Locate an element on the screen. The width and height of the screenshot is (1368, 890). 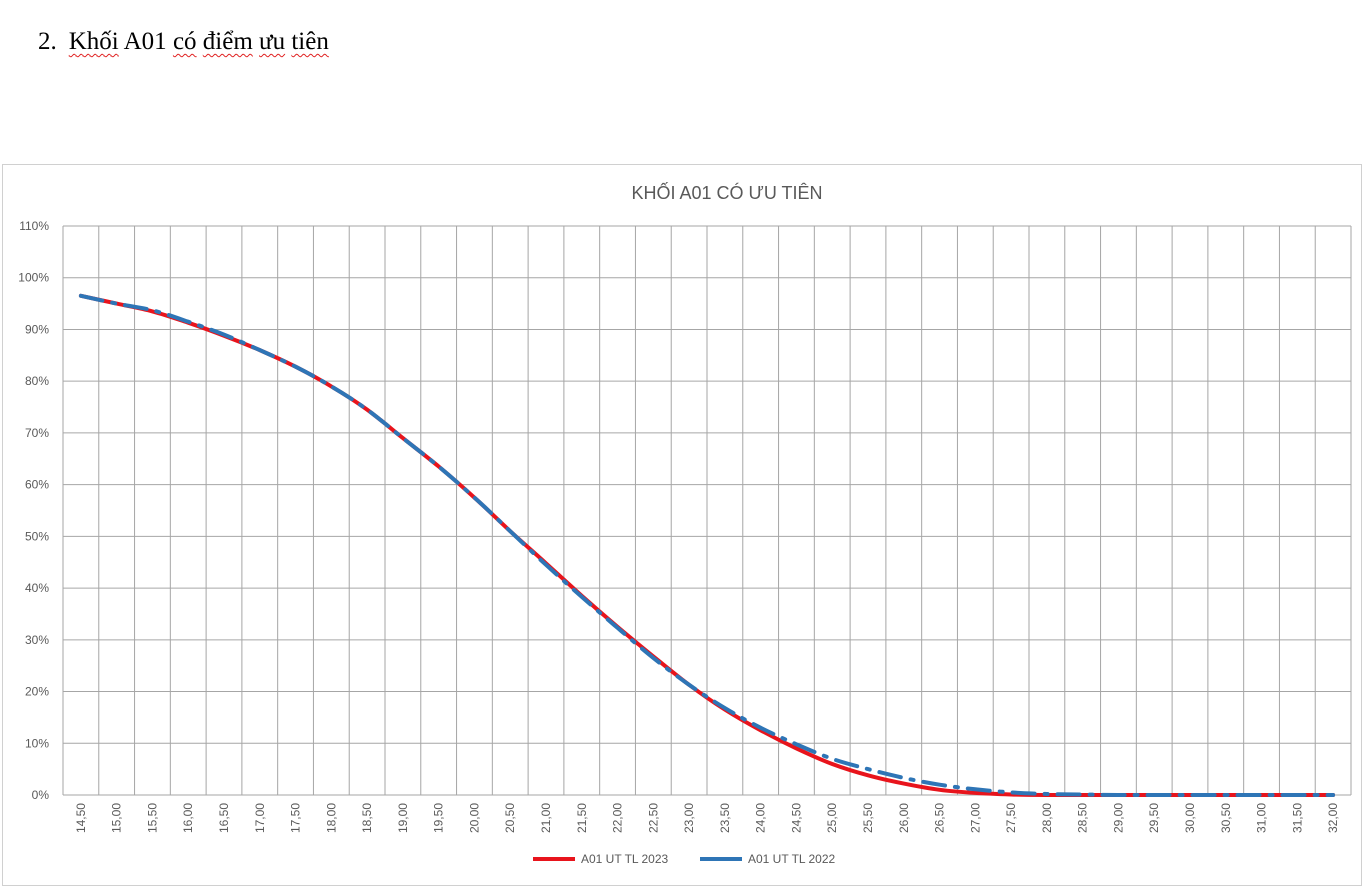
x-tick-label: 29,00 is located at coordinates (1118, 818).